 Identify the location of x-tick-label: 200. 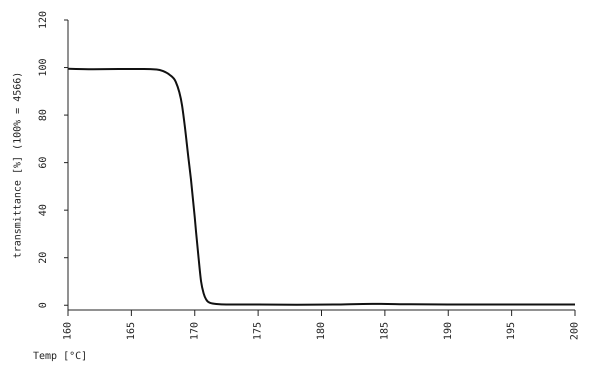
(575, 331).